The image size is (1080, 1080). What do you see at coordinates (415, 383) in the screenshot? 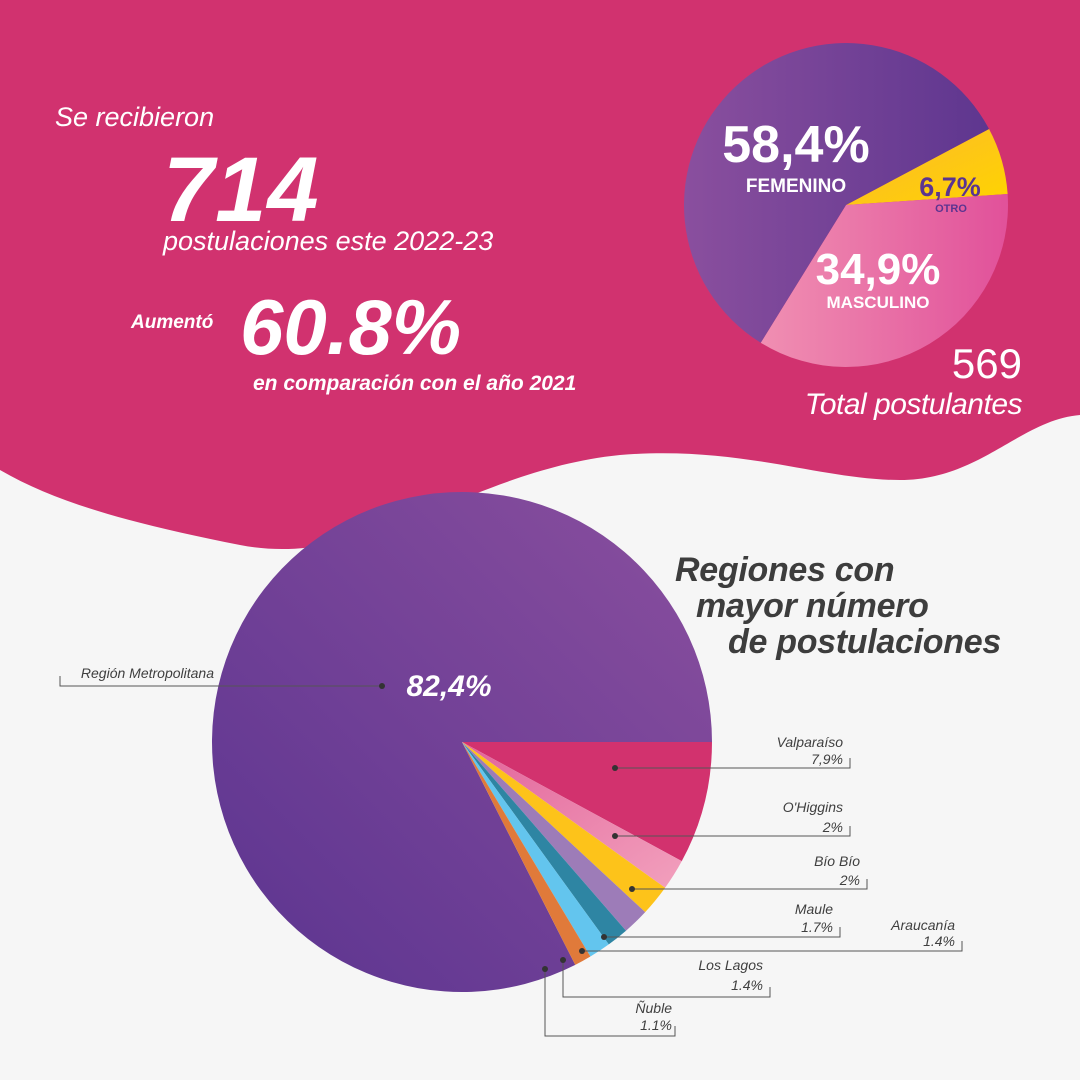
I see `increase-caption: en comparación con el año 2021` at bounding box center [415, 383].